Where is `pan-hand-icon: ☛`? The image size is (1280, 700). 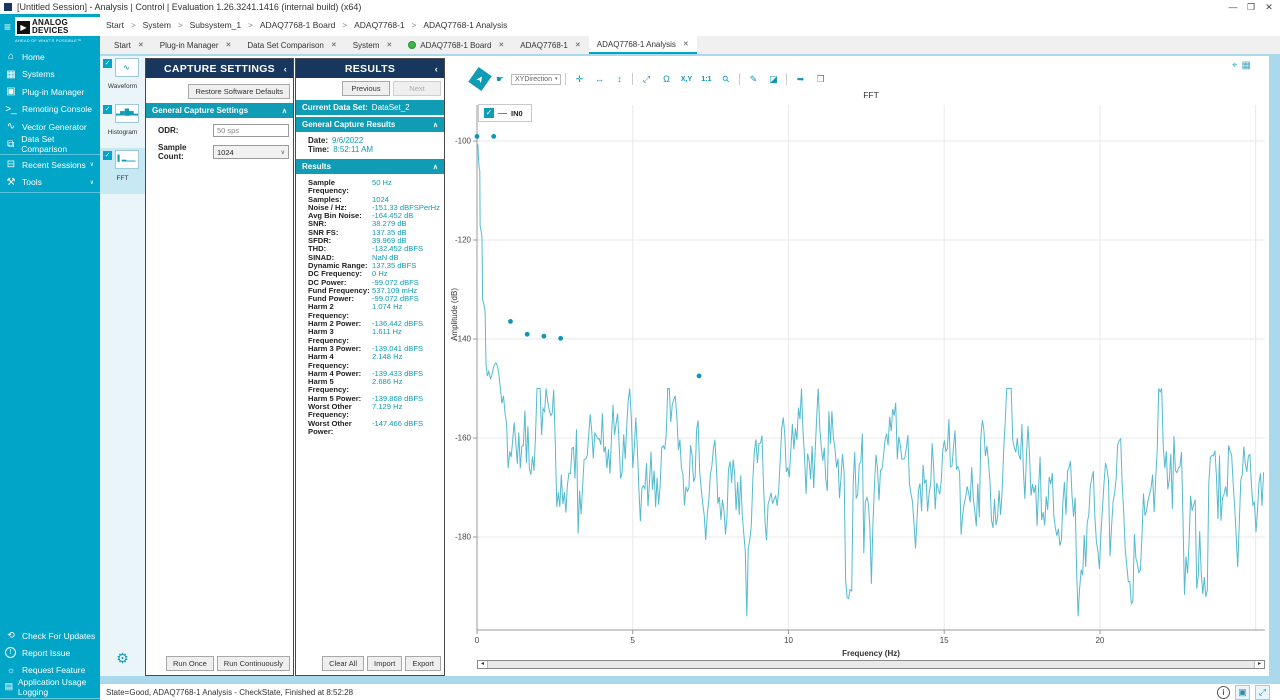
pan-hand-icon: ☛ is located at coordinates (500, 78).